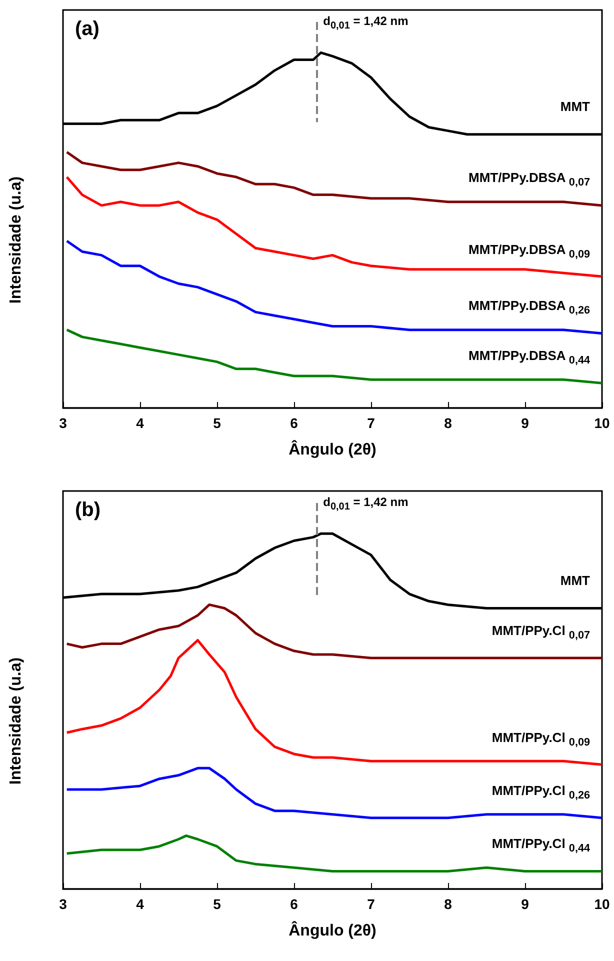 The height and width of the screenshot is (961, 614). I want to click on series-label: MMT/PPy.Cl $_{0,07}$, so click(541, 633).